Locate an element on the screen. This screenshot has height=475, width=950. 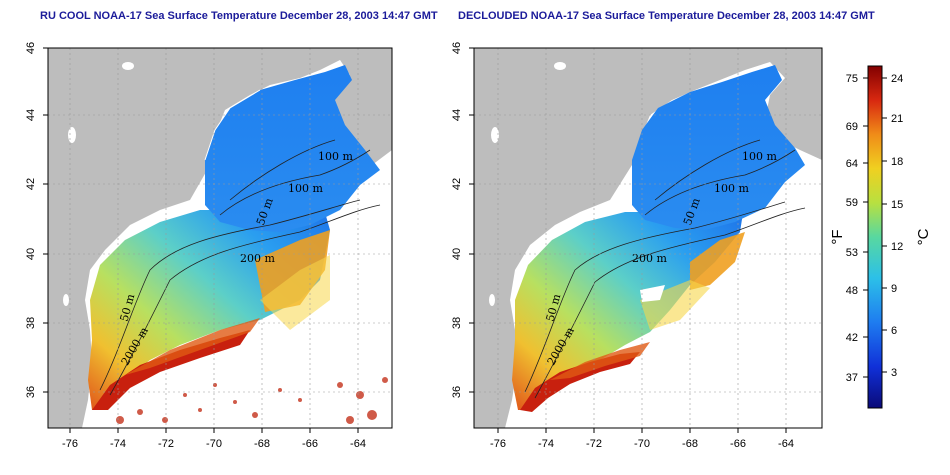
left-contour-100m-upper: 100 m is located at coordinates (335, 156).